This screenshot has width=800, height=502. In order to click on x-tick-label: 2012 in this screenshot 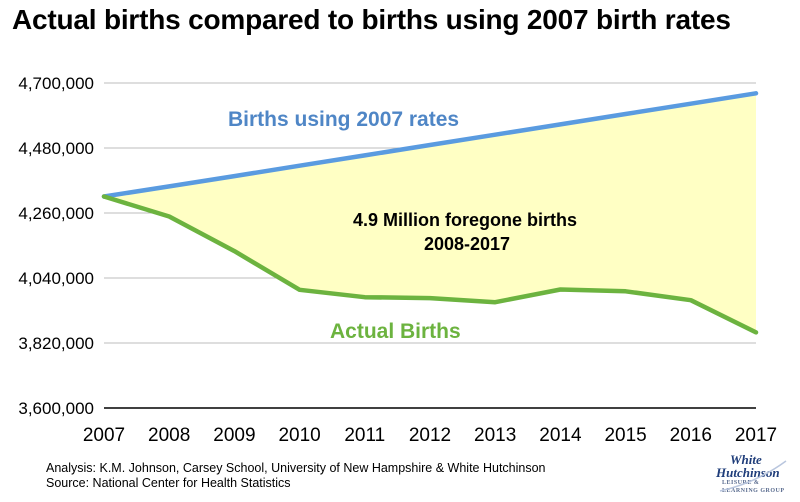, I will do `click(430, 435)`.